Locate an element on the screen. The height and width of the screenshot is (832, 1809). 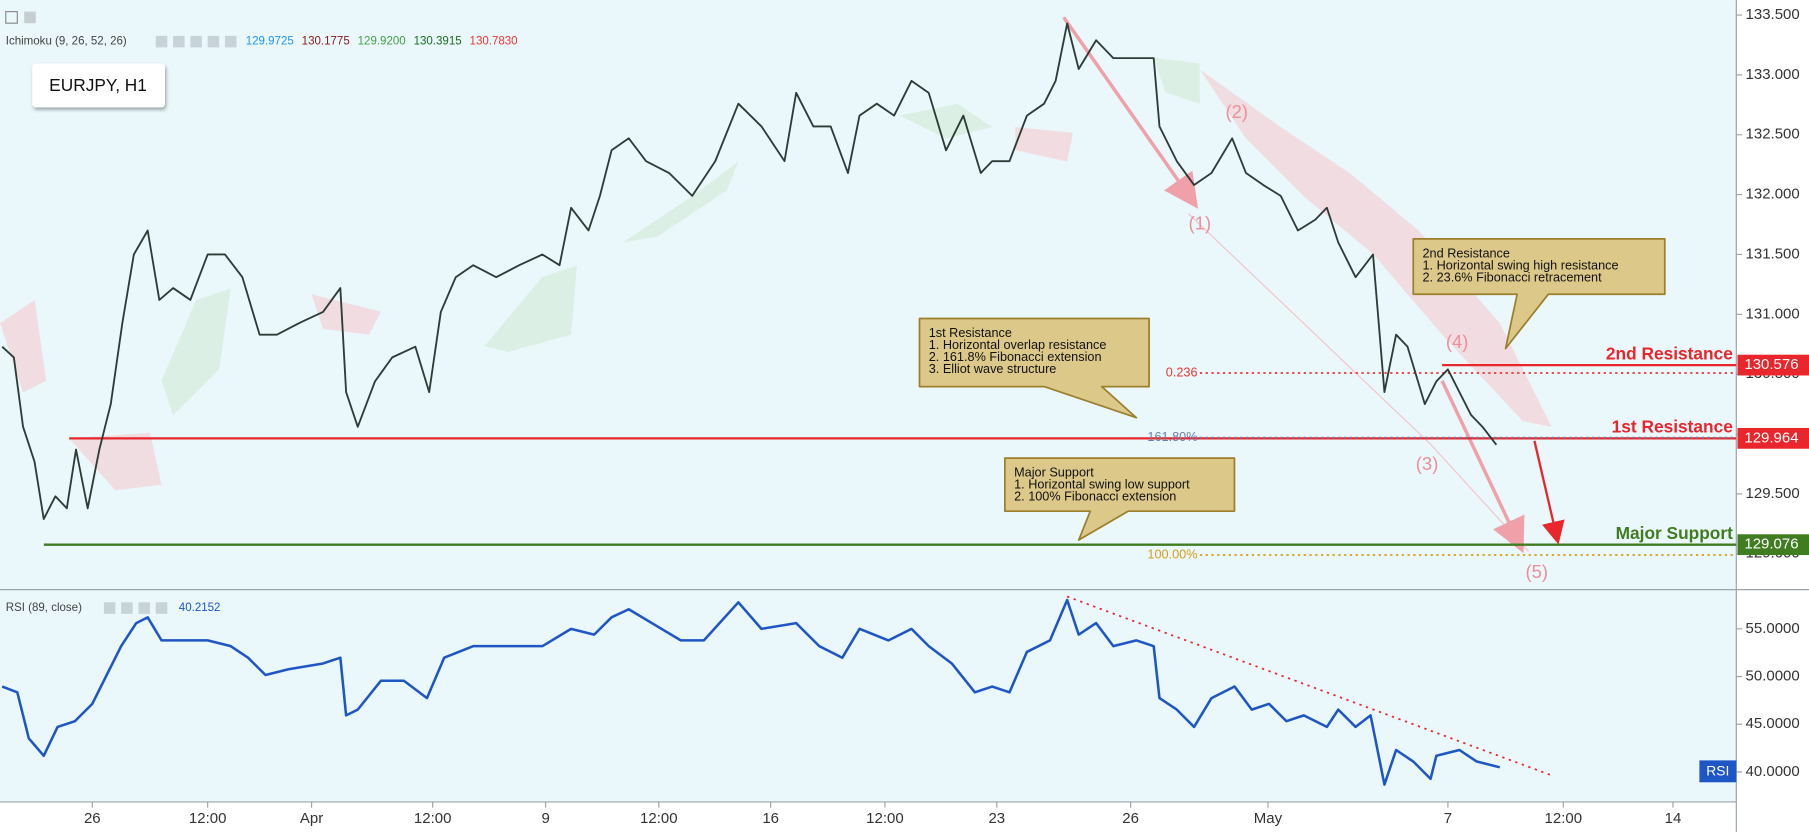
callout-text: 2. 23.6% Fibonacci retracement is located at coordinates (1513, 277).